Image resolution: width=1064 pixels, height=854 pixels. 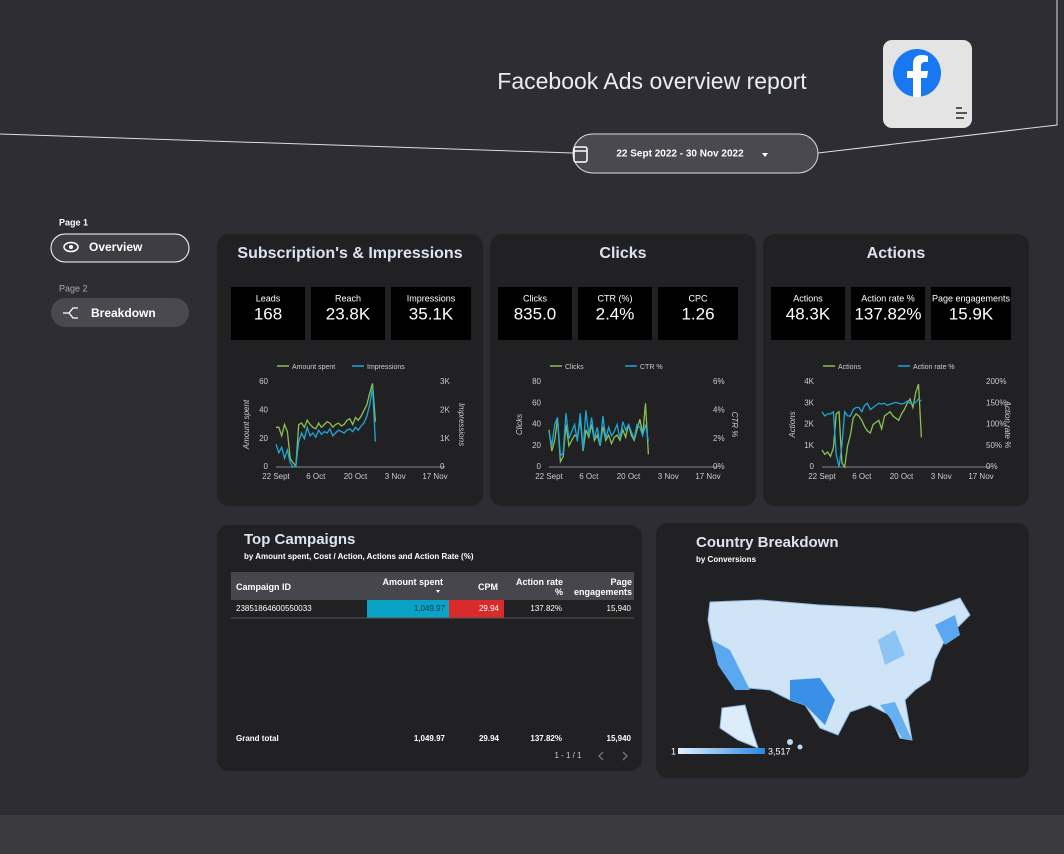 I want to click on y-tick-label: 2K, so click(x=809, y=424).